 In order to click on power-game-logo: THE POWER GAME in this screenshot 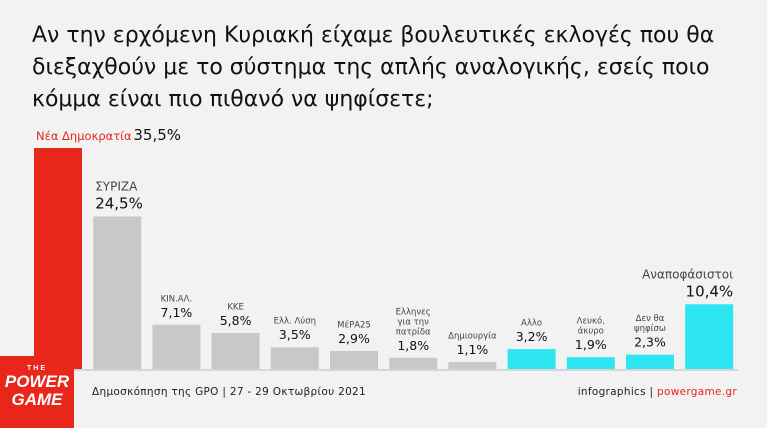, I will do `click(37, 392)`.